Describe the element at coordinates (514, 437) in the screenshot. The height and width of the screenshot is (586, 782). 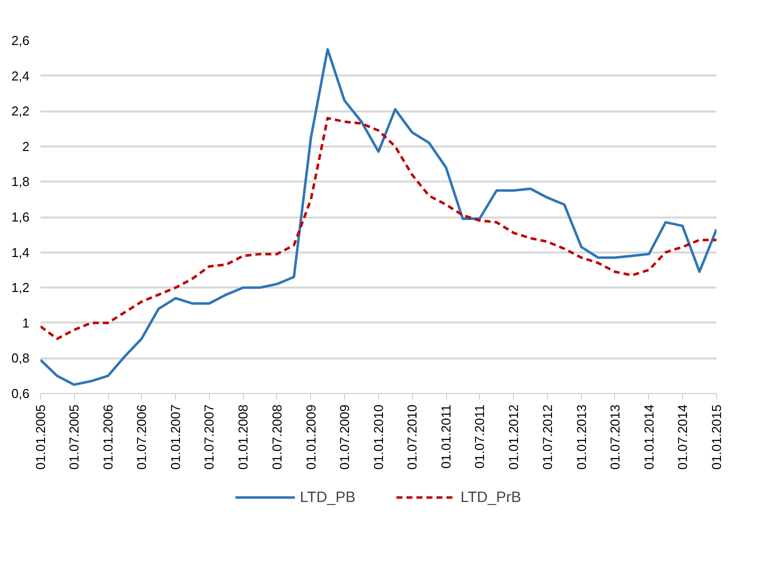
I see `x-tick-label: 01.01.2012` at that location.